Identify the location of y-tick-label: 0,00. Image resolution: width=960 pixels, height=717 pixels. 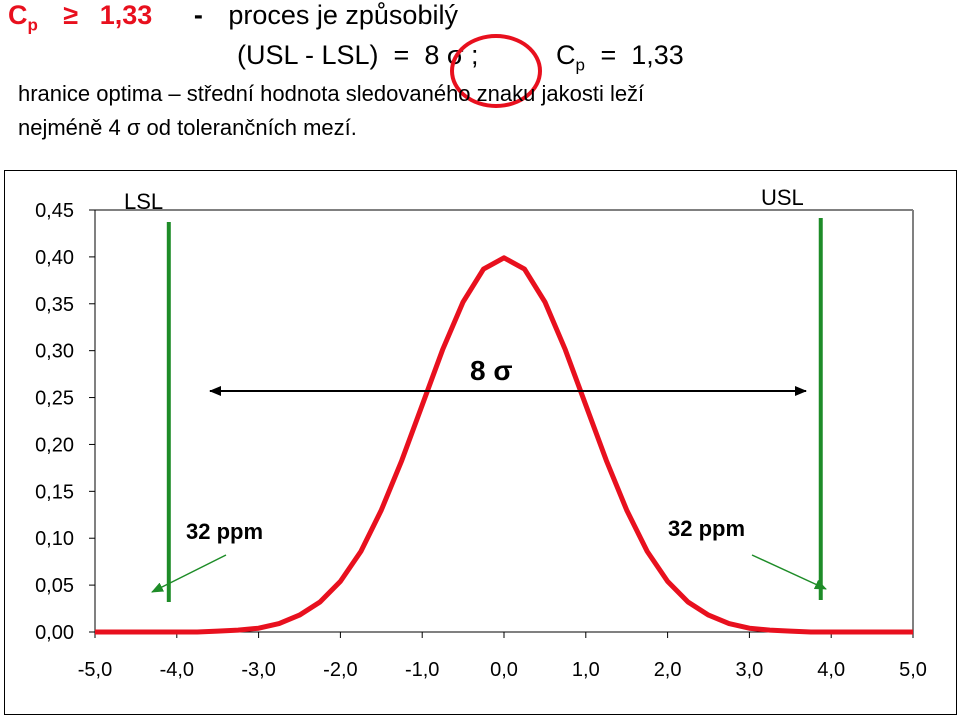
(54, 633).